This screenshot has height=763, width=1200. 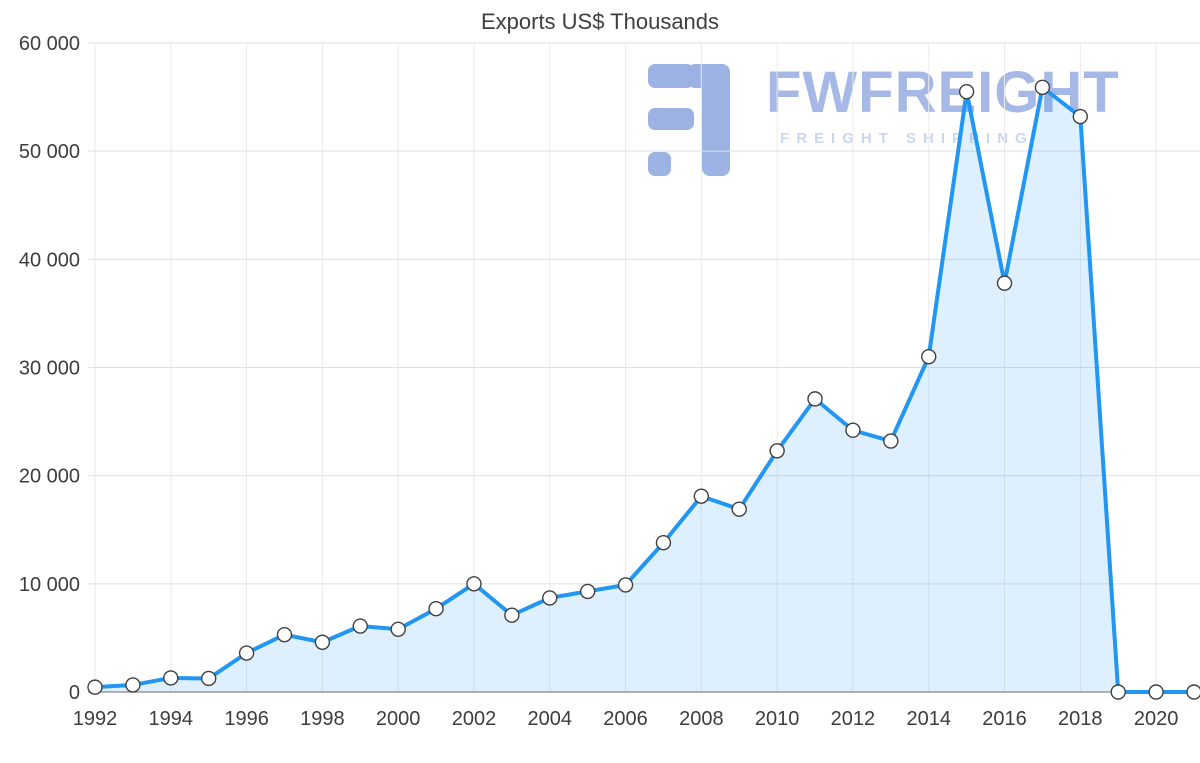 What do you see at coordinates (49, 585) in the screenshot?
I see `svg-text: 10 000` at bounding box center [49, 585].